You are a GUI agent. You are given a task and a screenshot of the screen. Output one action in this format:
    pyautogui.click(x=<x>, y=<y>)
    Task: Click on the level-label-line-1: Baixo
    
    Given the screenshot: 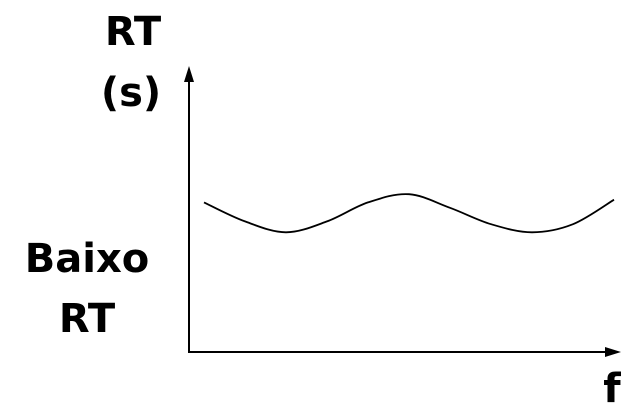 What is the action you would take?
    pyautogui.click(x=87, y=259)
    